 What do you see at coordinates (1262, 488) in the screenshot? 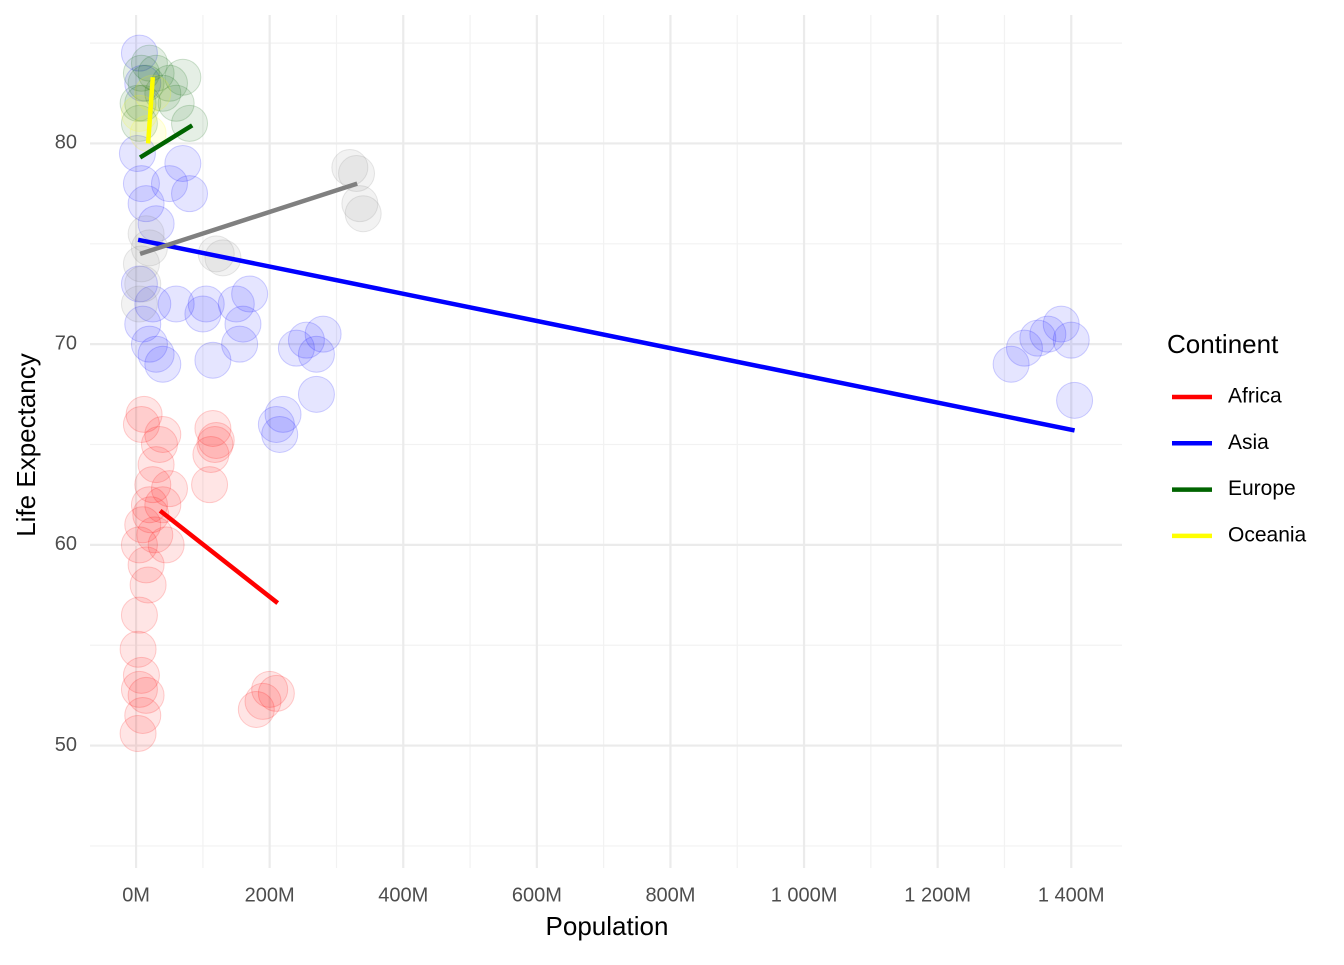
I see `legend-label: Europe` at bounding box center [1262, 488].